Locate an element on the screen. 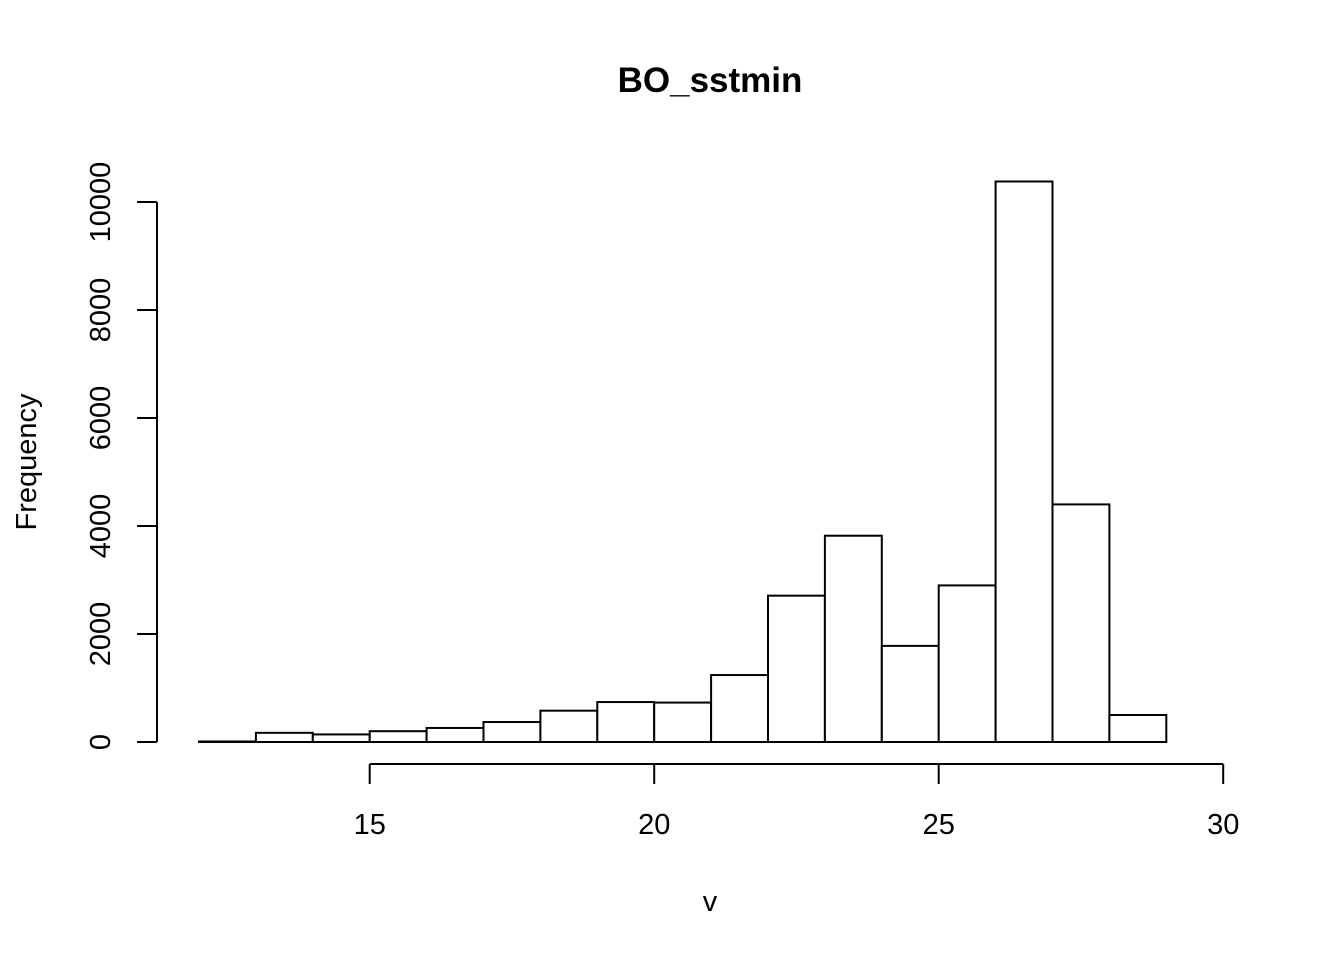 The width and height of the screenshot is (1344, 960). x-axis: 15 20 25 30 is located at coordinates (796, 802).